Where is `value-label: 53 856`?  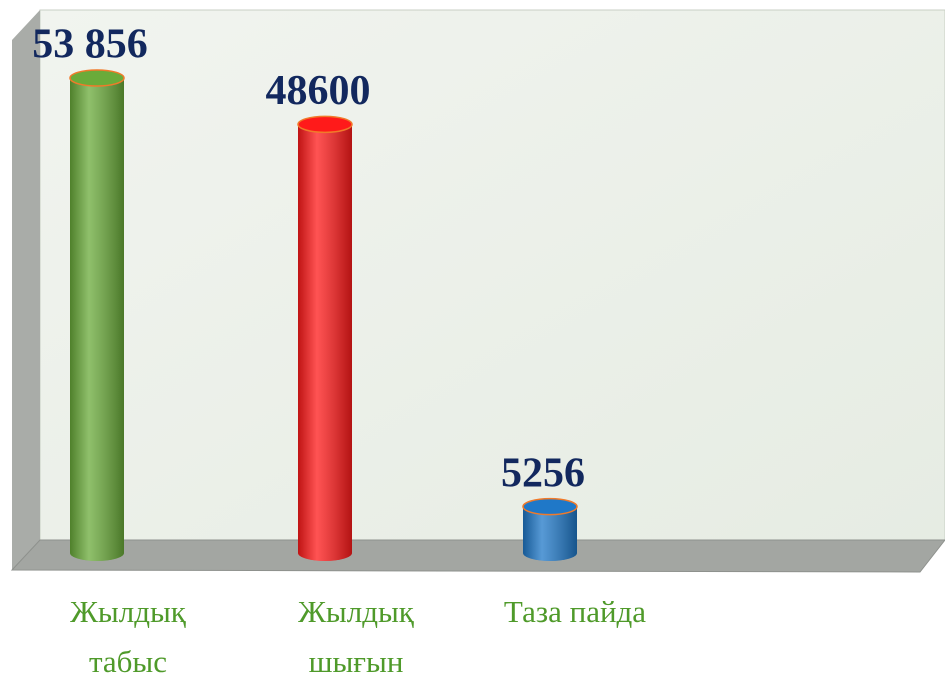 value-label: 53 856 is located at coordinates (90, 45).